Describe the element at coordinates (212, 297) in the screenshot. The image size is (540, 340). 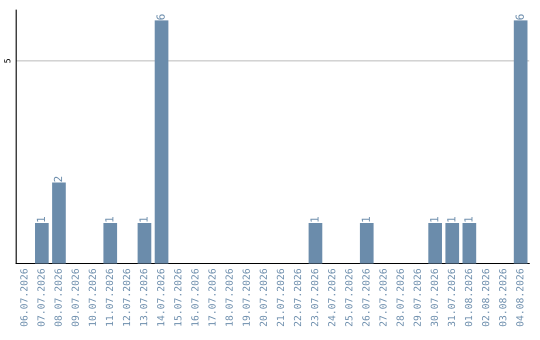
I see `x-tick-label: 17.07.2026` at that location.